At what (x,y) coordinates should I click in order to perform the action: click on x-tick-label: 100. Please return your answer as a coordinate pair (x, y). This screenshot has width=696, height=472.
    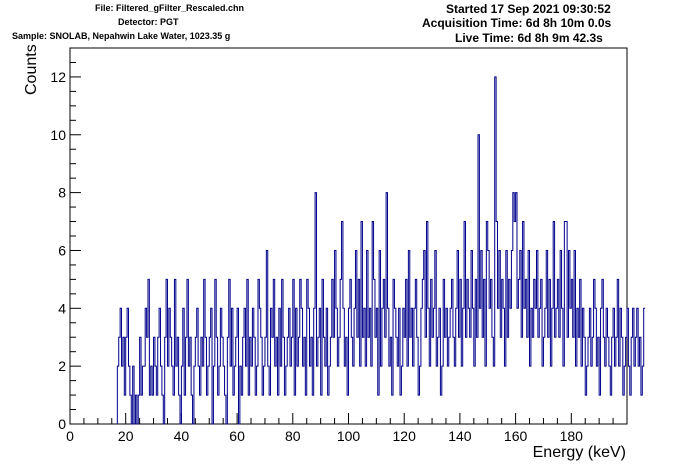
    Looking at the image, I should click on (349, 436).